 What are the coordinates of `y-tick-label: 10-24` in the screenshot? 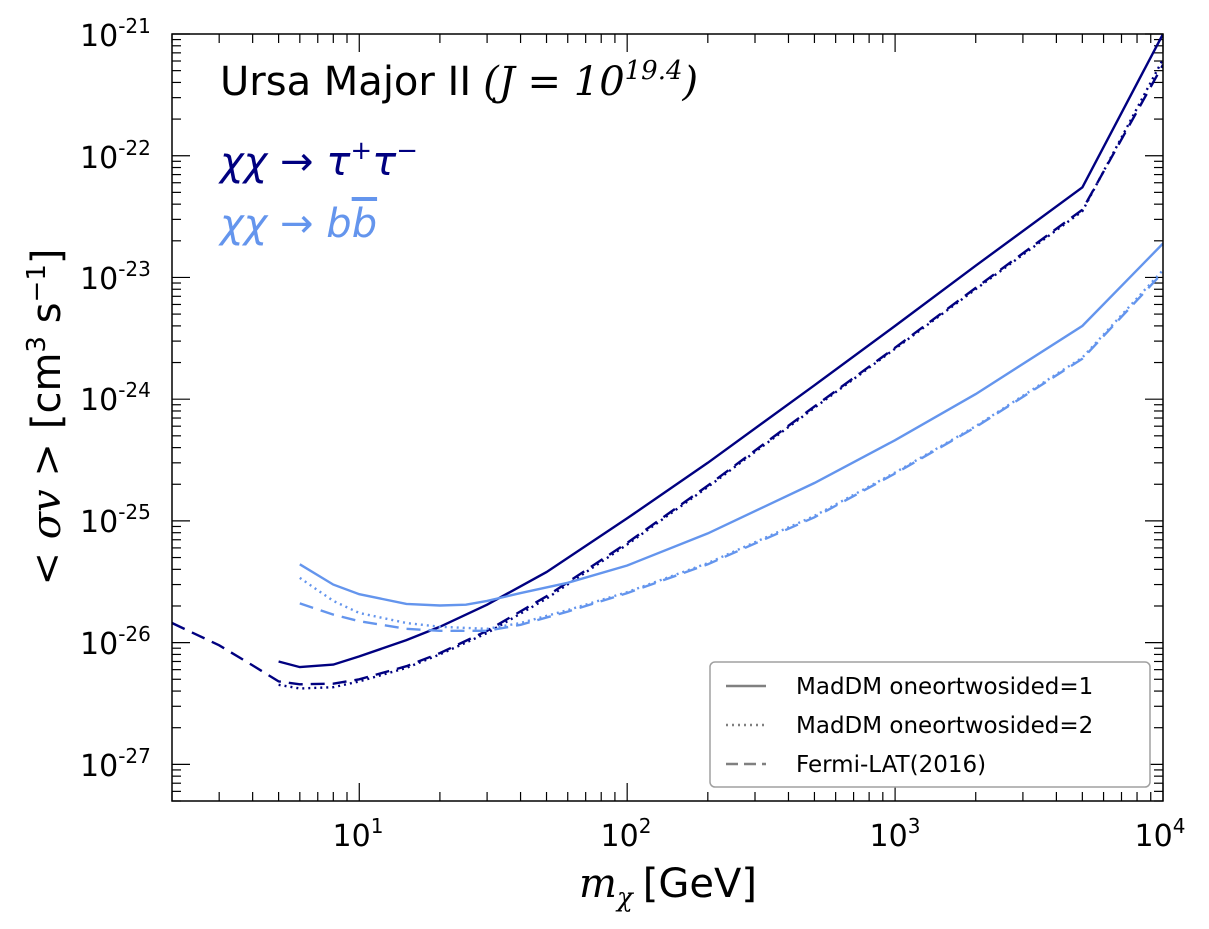 It's located at (115, 398).